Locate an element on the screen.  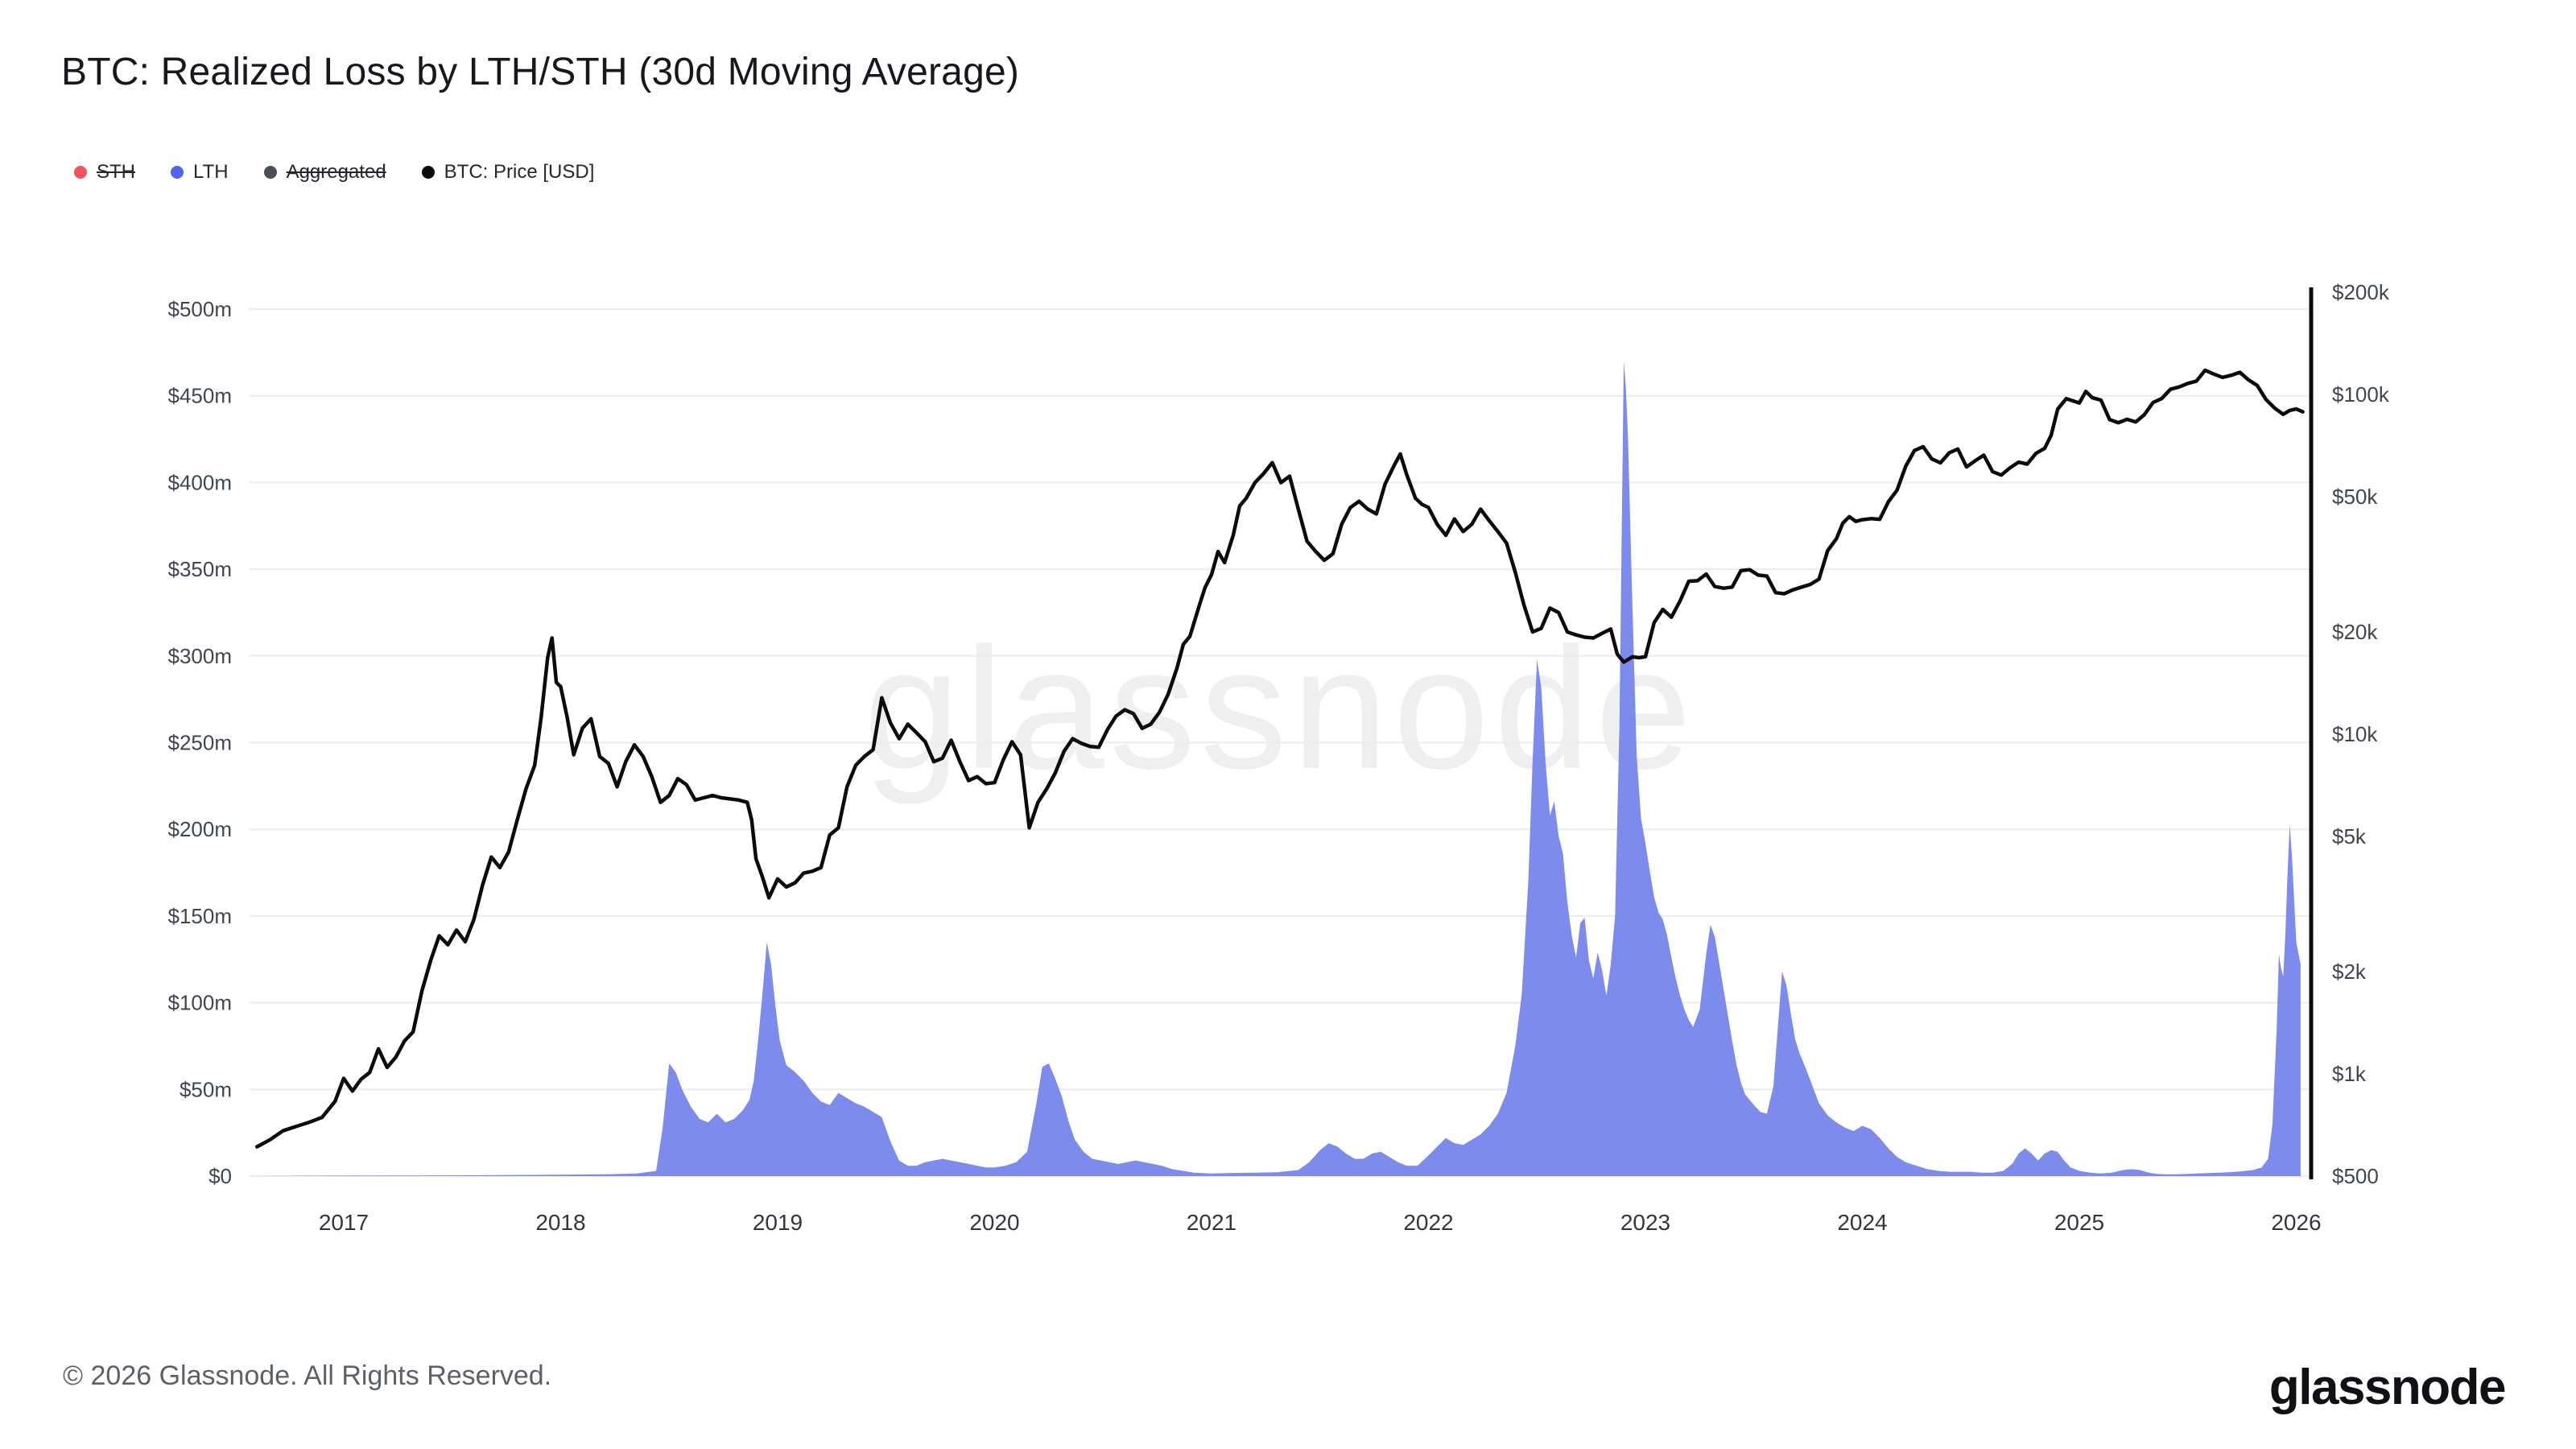
left-axis-label: $0 is located at coordinates (220, 1176).